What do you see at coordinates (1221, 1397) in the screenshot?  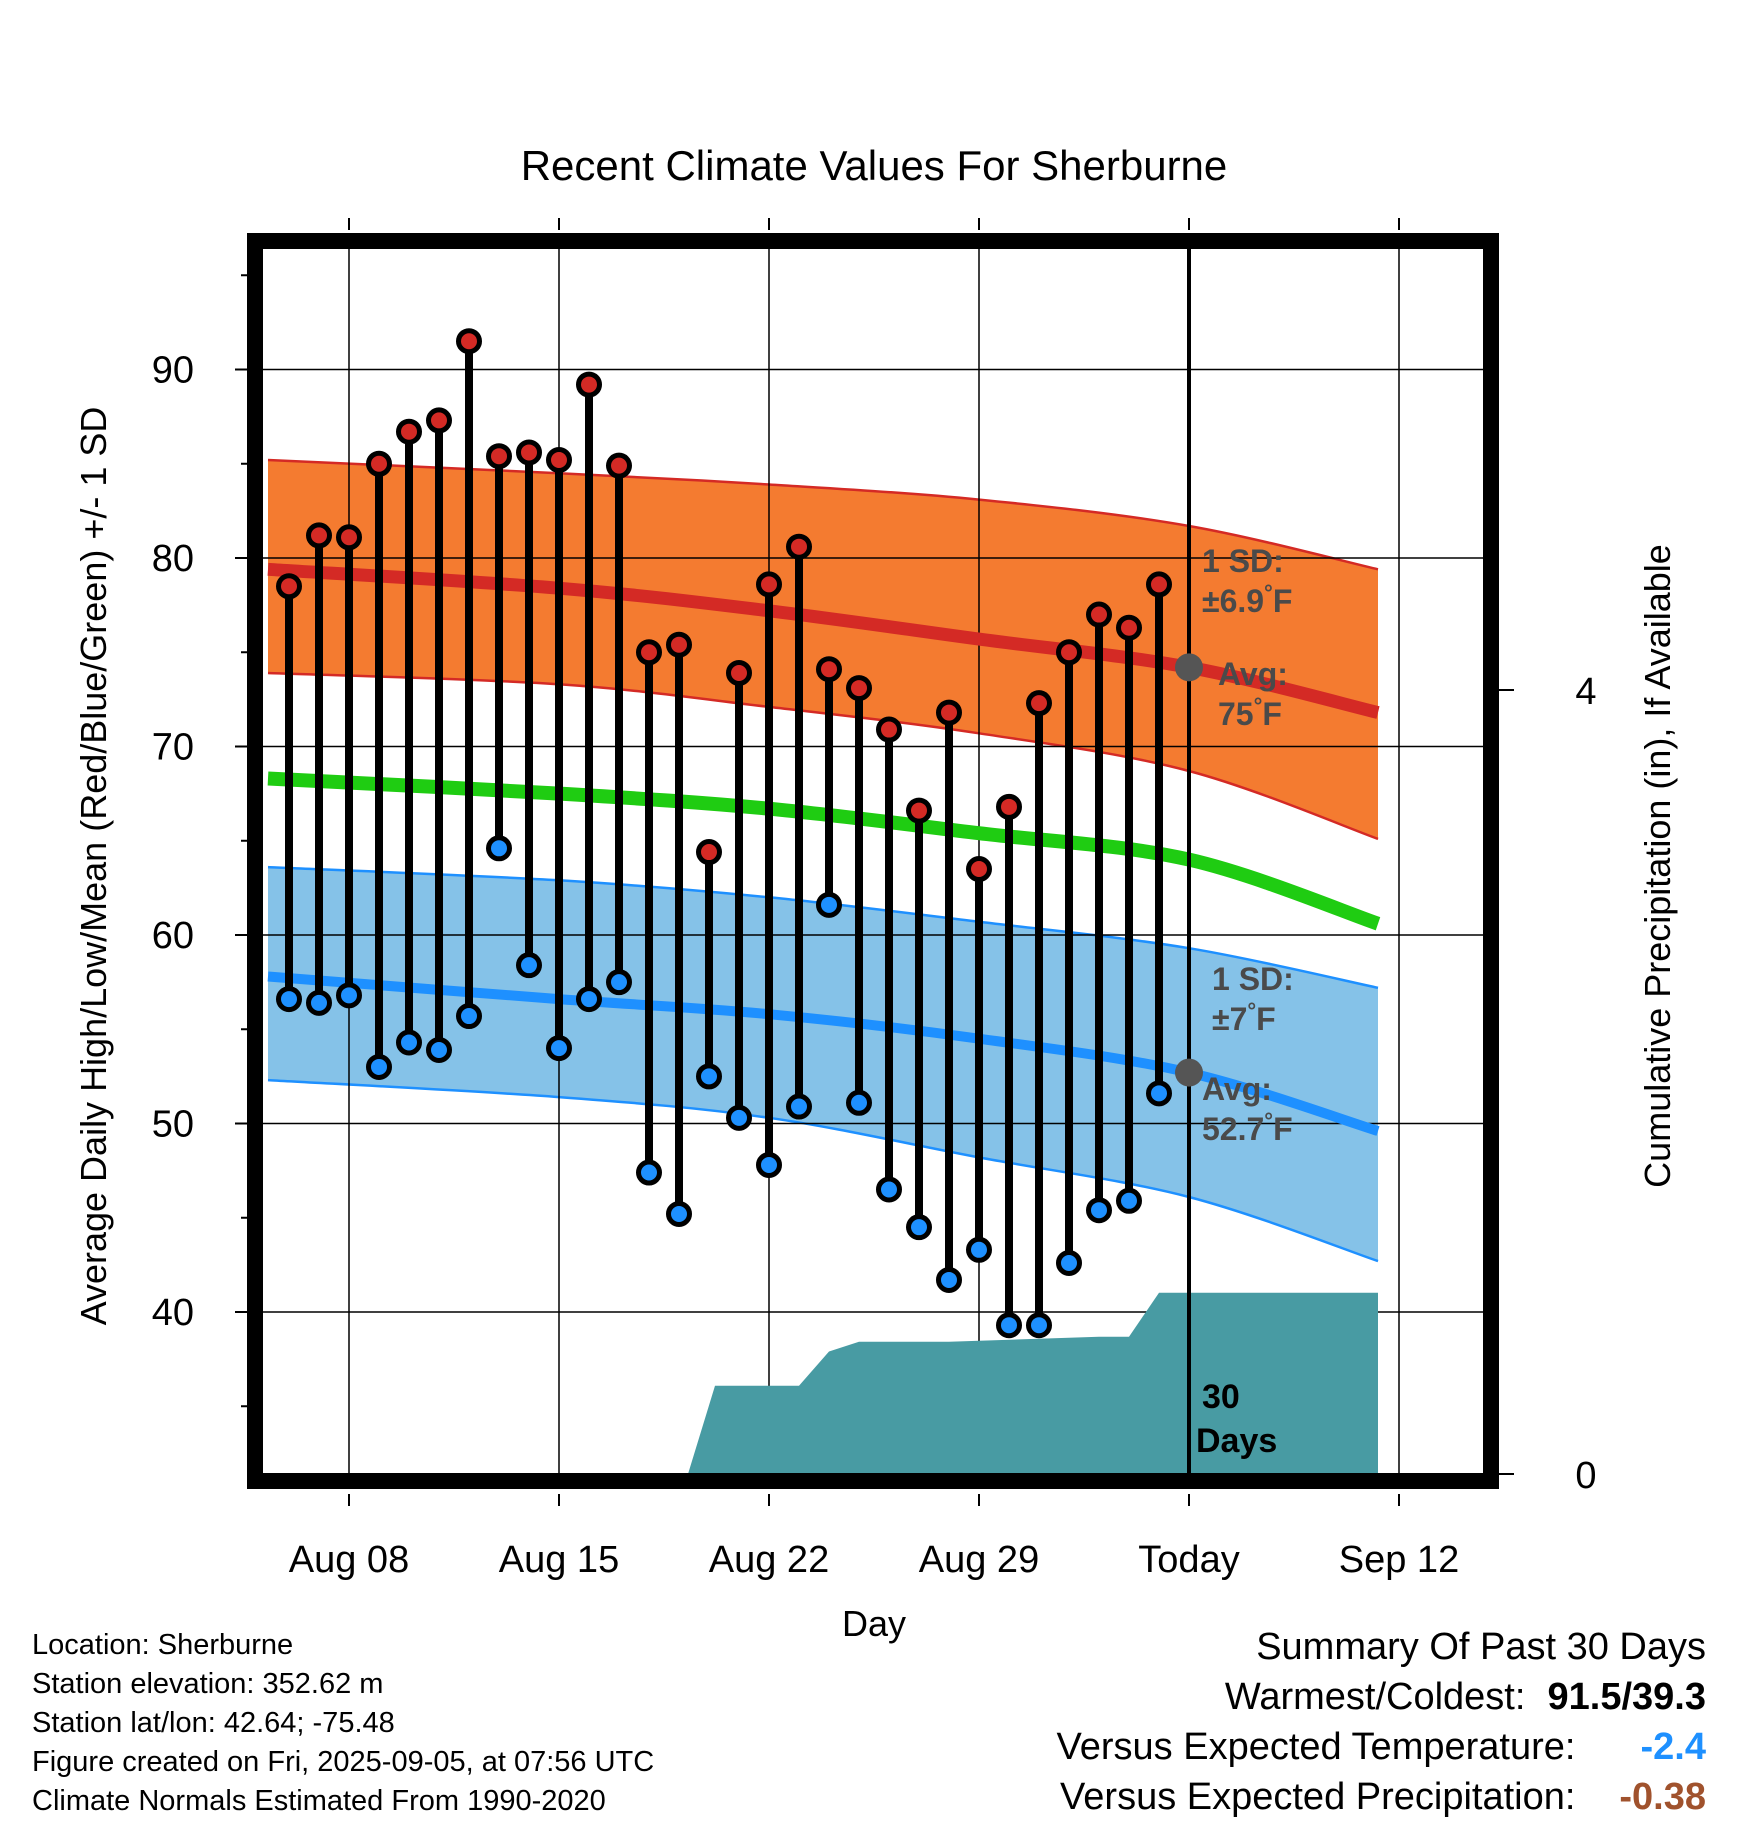 I see `days-label-number: 30` at bounding box center [1221, 1397].